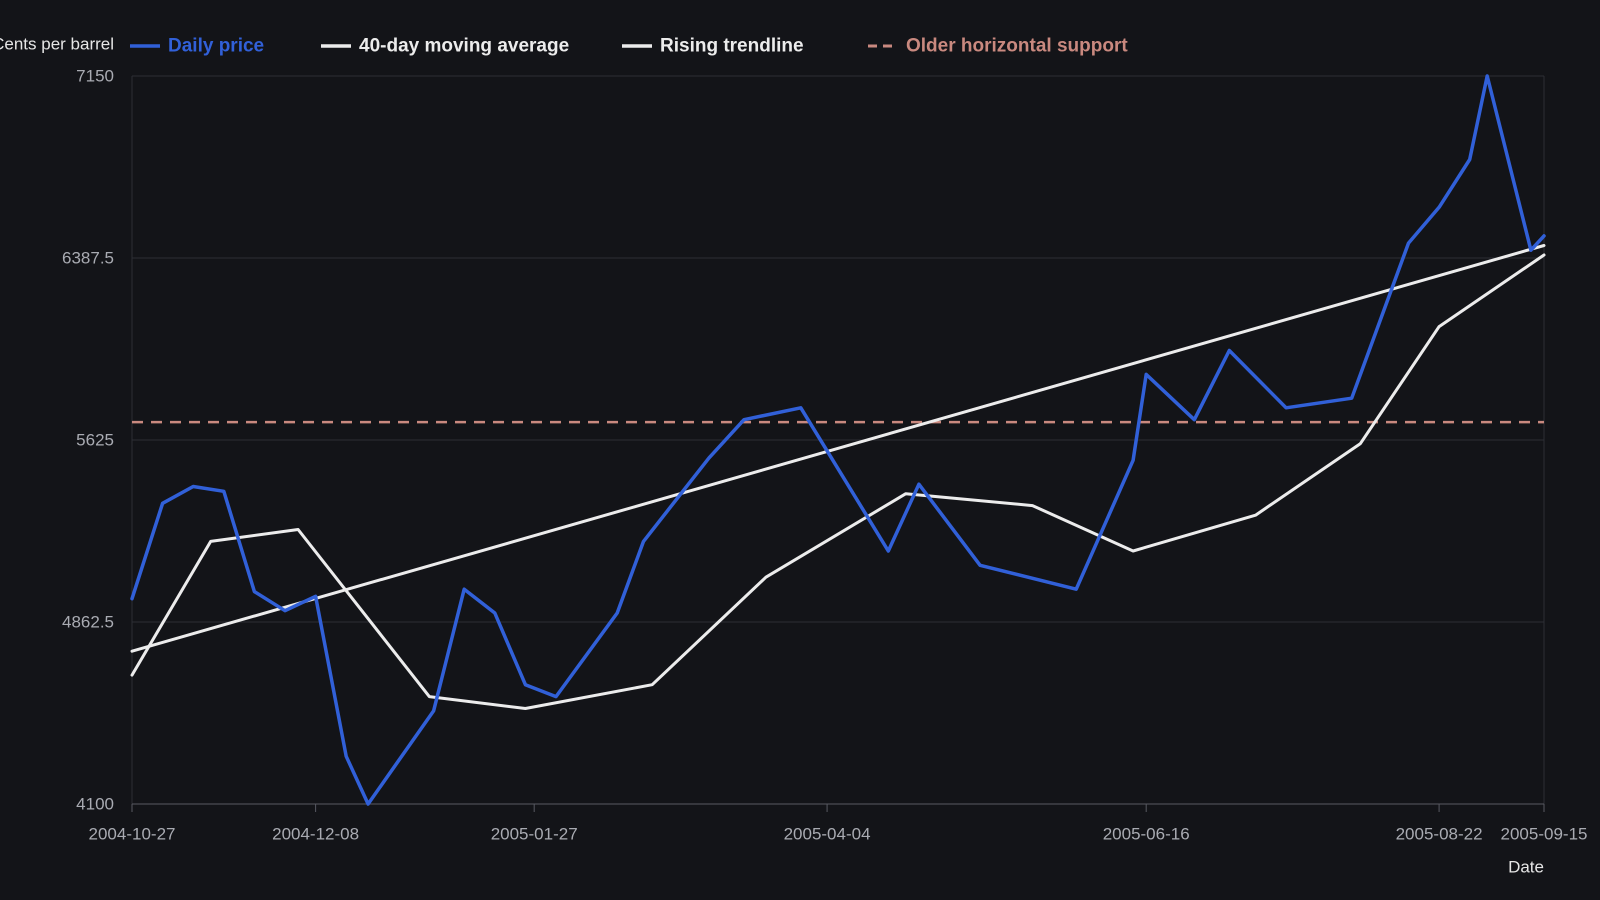 The width and height of the screenshot is (1600, 900). Describe the element at coordinates (1017, 46) in the screenshot. I see `legend-label-older-horizontal-support: Older horizontal support` at that location.